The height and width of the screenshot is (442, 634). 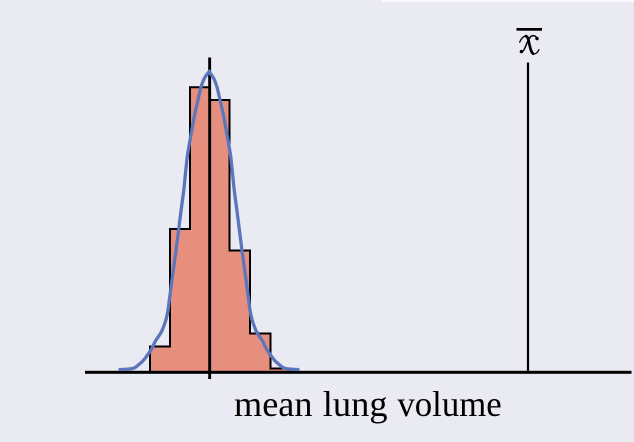 What do you see at coordinates (449, 404) in the screenshot?
I see `svg-text: volume` at bounding box center [449, 404].